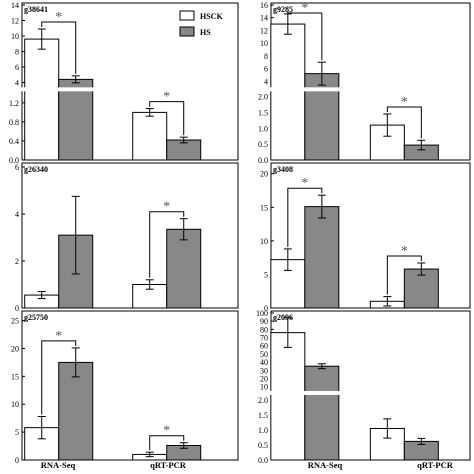 This screenshot has height=474, width=474. I want to click on panel-g38641-ytick-label-top-5: 14, so click(15, 5).